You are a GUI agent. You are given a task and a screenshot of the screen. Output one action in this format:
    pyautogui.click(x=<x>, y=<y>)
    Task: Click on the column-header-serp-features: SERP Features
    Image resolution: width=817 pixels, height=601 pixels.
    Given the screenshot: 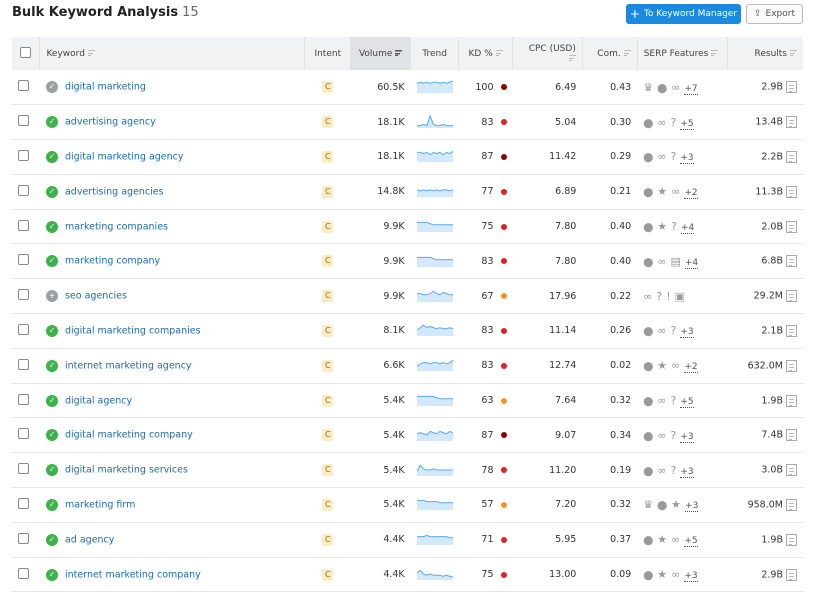 What is the action you would take?
    pyautogui.click(x=682, y=53)
    